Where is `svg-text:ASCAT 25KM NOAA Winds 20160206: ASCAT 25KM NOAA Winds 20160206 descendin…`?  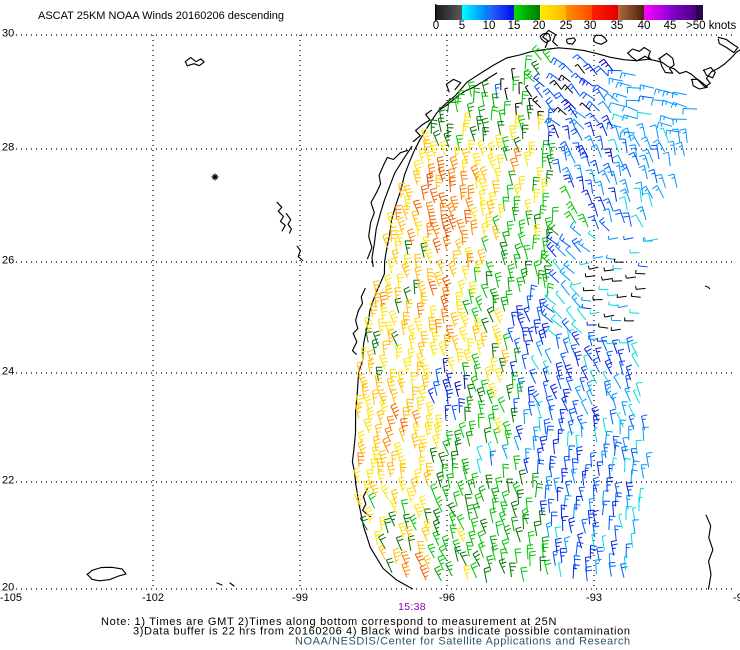 svg-text:ASCAT 25KM NOAA Winds 20160206: ASCAT 25KM NOAA Winds 20160206 descendin… is located at coordinates (161, 16).